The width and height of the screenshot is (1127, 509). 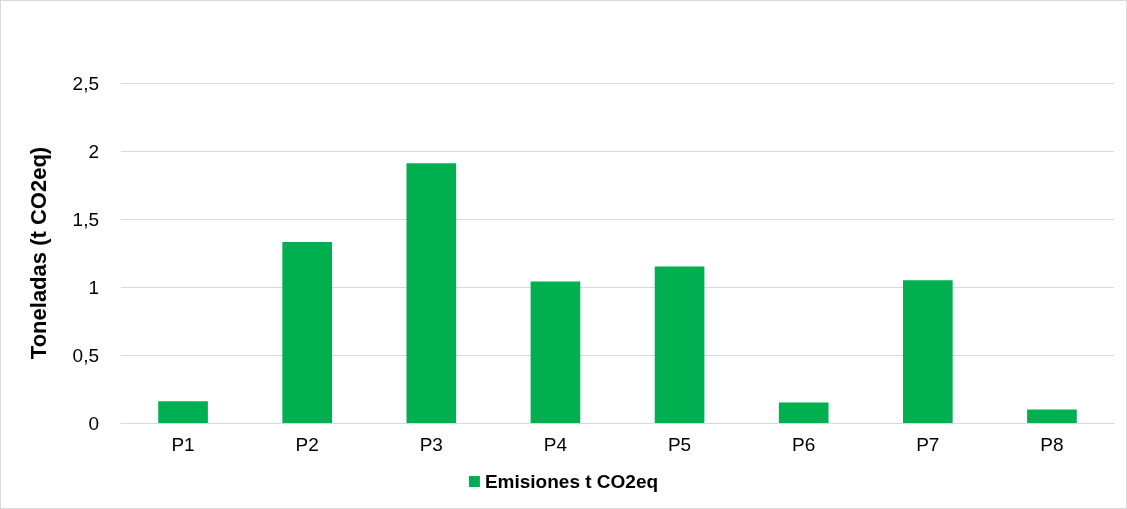 I want to click on y-axis-title: Toneladas (t CO2eq), so click(x=38, y=253).